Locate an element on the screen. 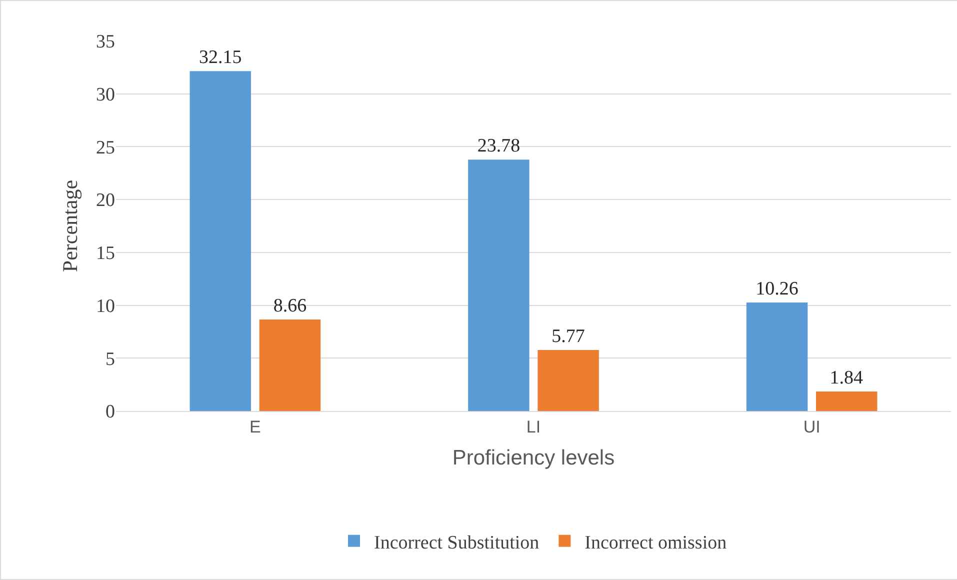 Image resolution: width=957 pixels, height=580 pixels. x-tick-label: E is located at coordinates (255, 426).